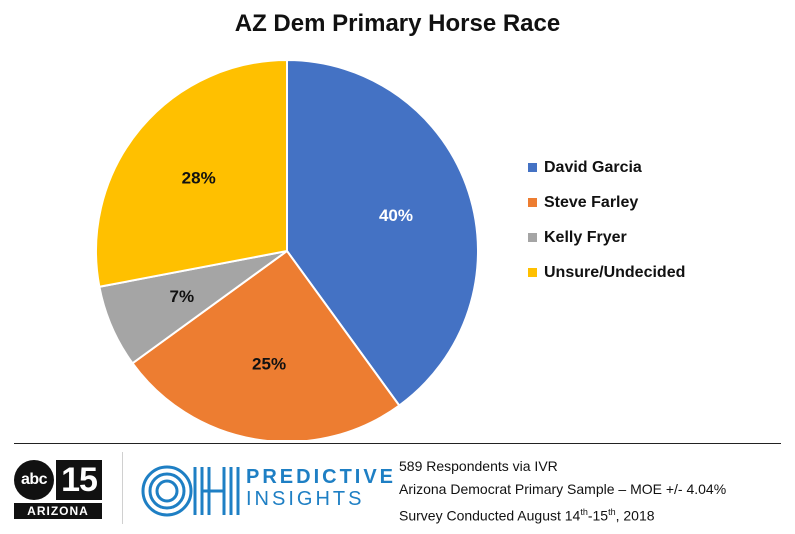 The image size is (795, 534). I want to click on station-state: ARIZONA, so click(58, 511).